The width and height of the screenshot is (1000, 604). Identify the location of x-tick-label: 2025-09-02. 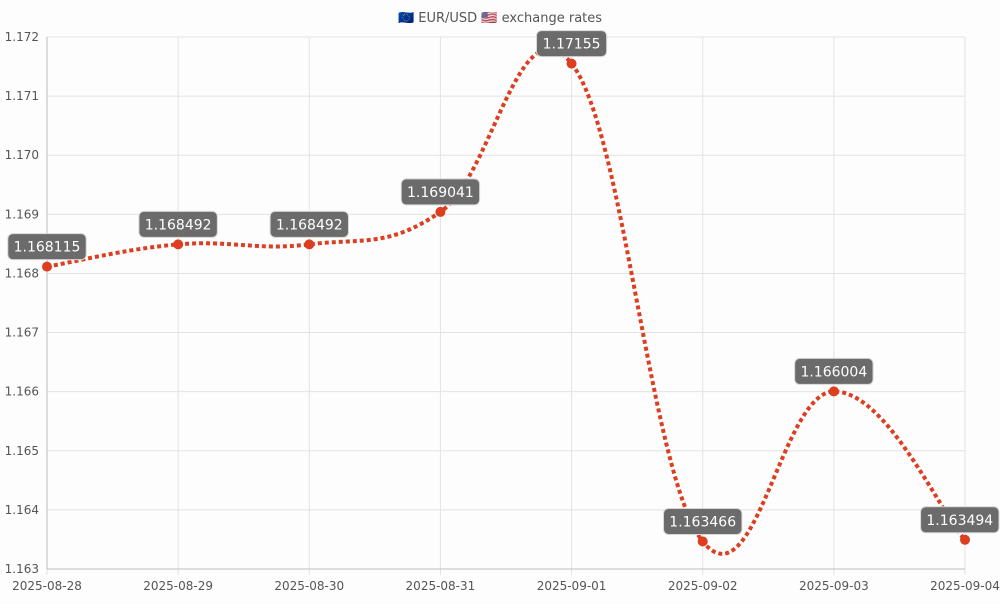
(703, 586).